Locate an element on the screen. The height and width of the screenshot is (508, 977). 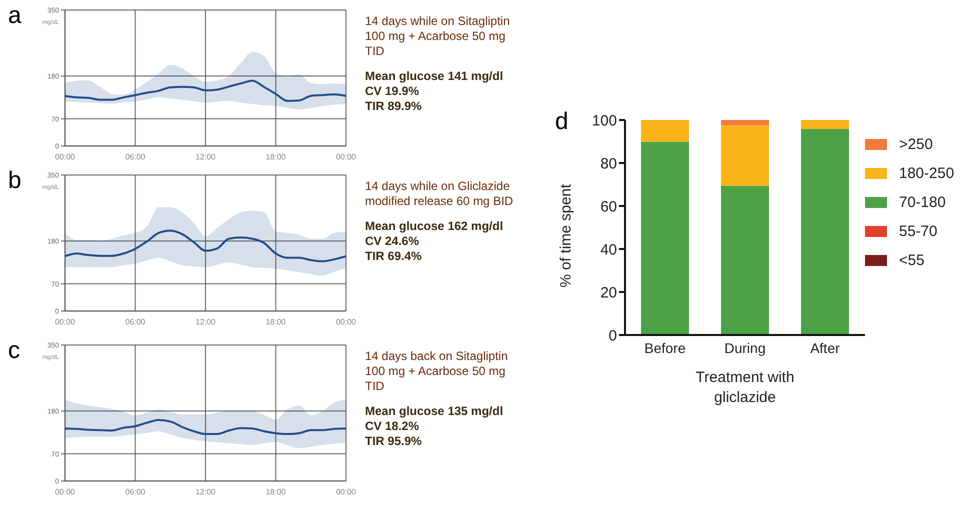
text: 14 days while on Gliclazide modified release 60 mg BID is located at coordinates (439, 194).